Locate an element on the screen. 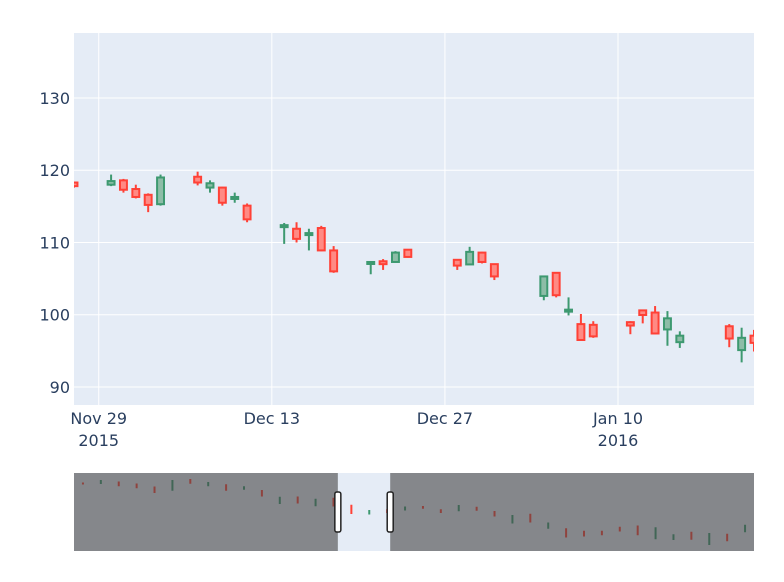 Image resolution: width=784 pixels, height=582 pixels. x-tick-label: Dec 13 is located at coordinates (272, 418).